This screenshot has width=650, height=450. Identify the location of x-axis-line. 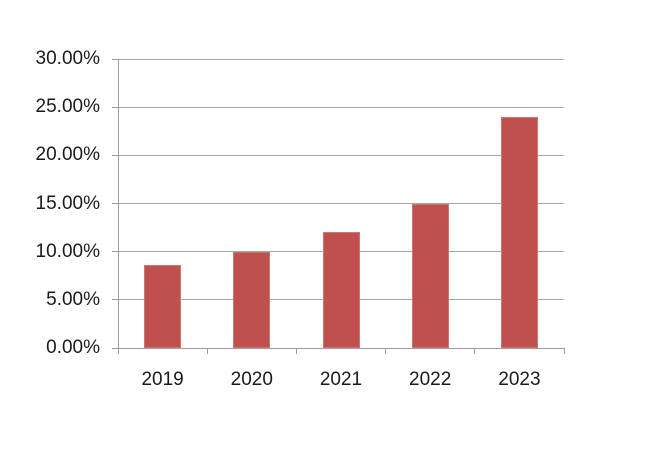
(341, 348).